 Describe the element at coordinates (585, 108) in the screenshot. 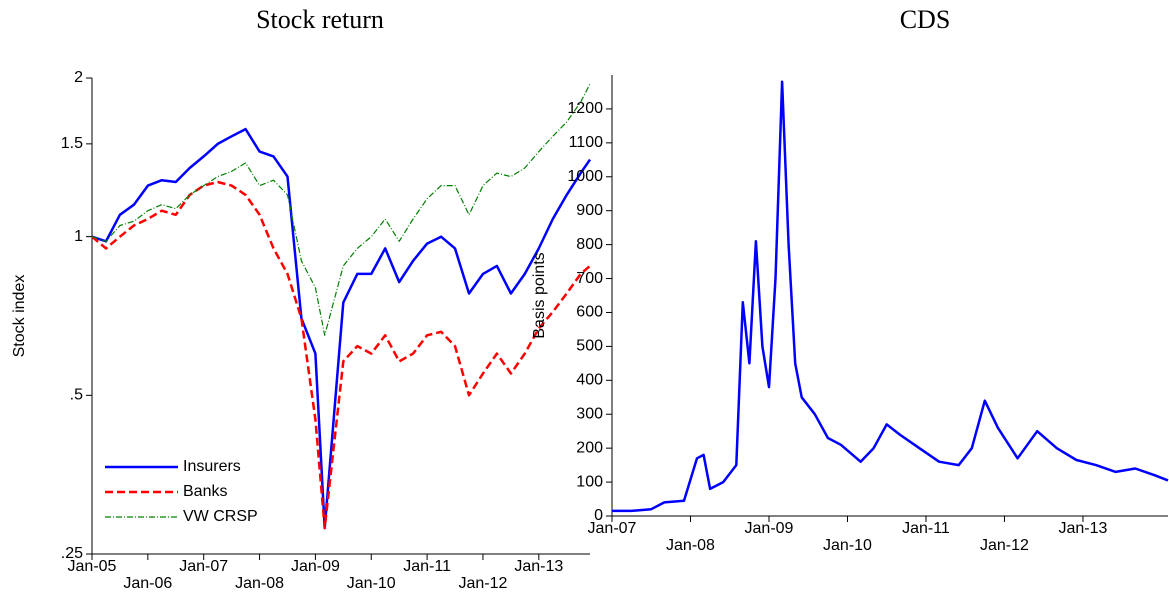

I see `y-tick-label: 1200` at that location.